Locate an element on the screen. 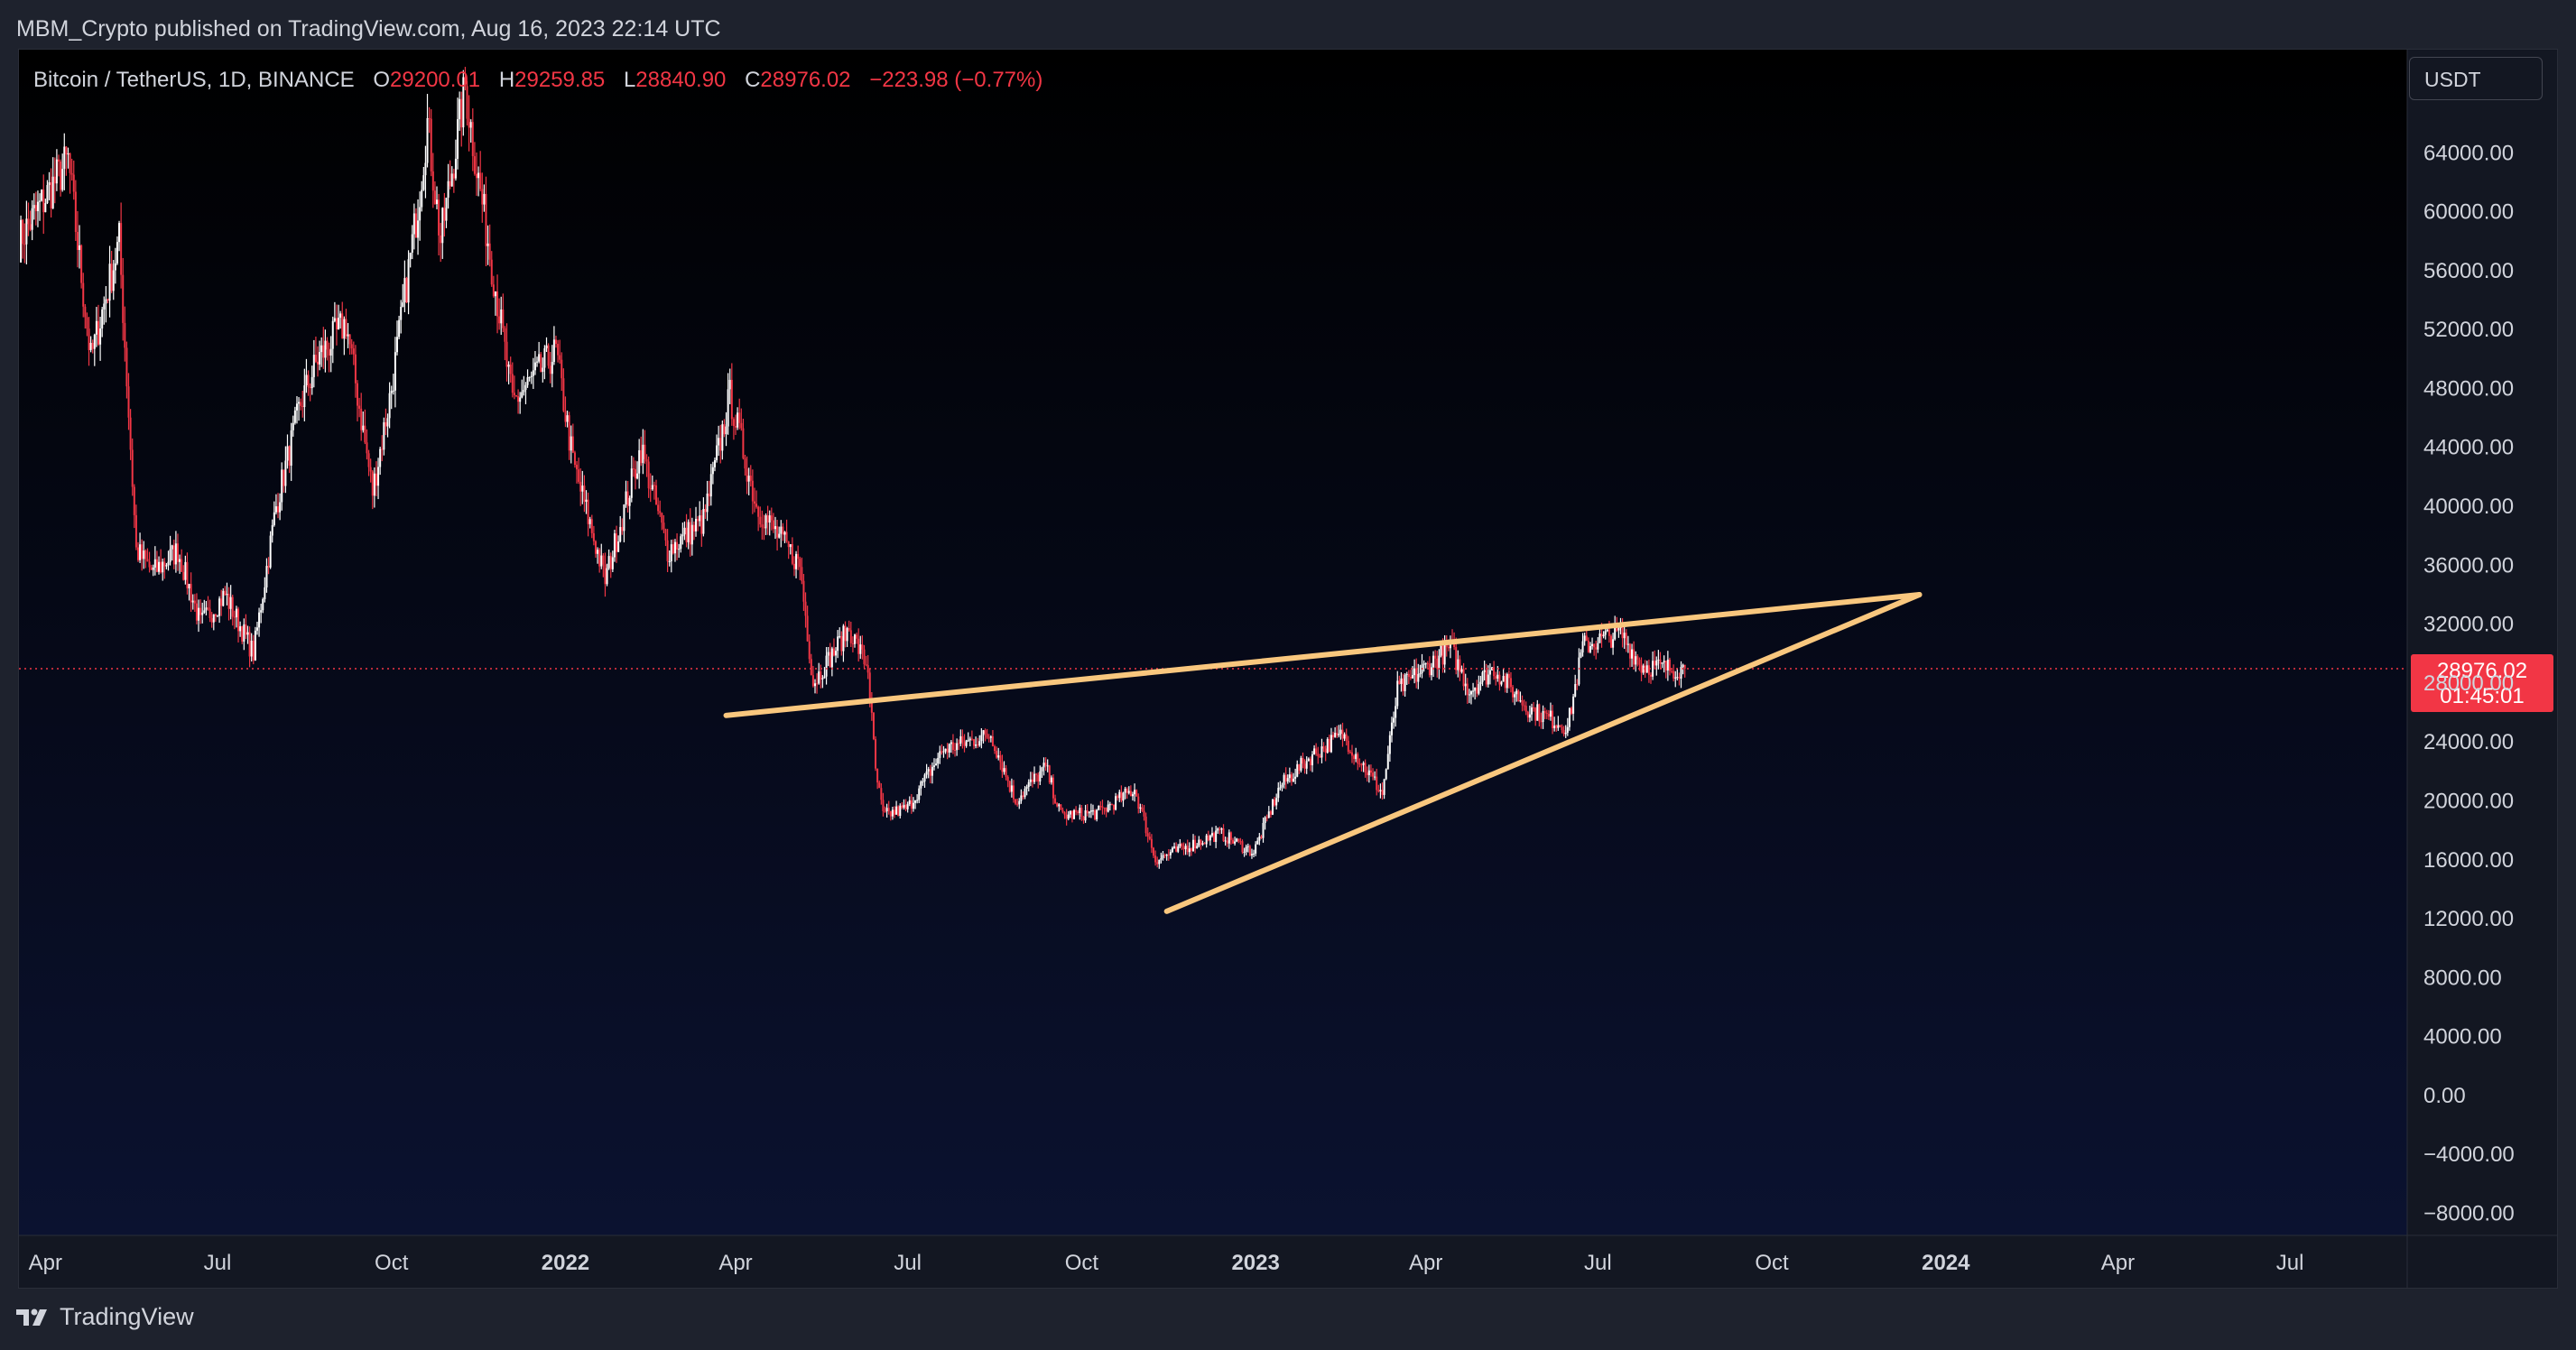 The height and width of the screenshot is (1350, 2576). currency-button: USDT is located at coordinates (2476, 79).